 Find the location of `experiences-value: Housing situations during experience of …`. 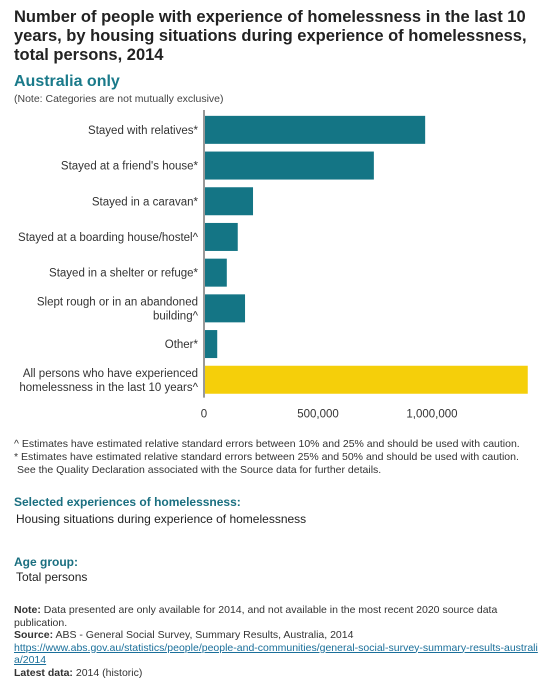

experiences-value: Housing situations during experience of … is located at coordinates (161, 519).